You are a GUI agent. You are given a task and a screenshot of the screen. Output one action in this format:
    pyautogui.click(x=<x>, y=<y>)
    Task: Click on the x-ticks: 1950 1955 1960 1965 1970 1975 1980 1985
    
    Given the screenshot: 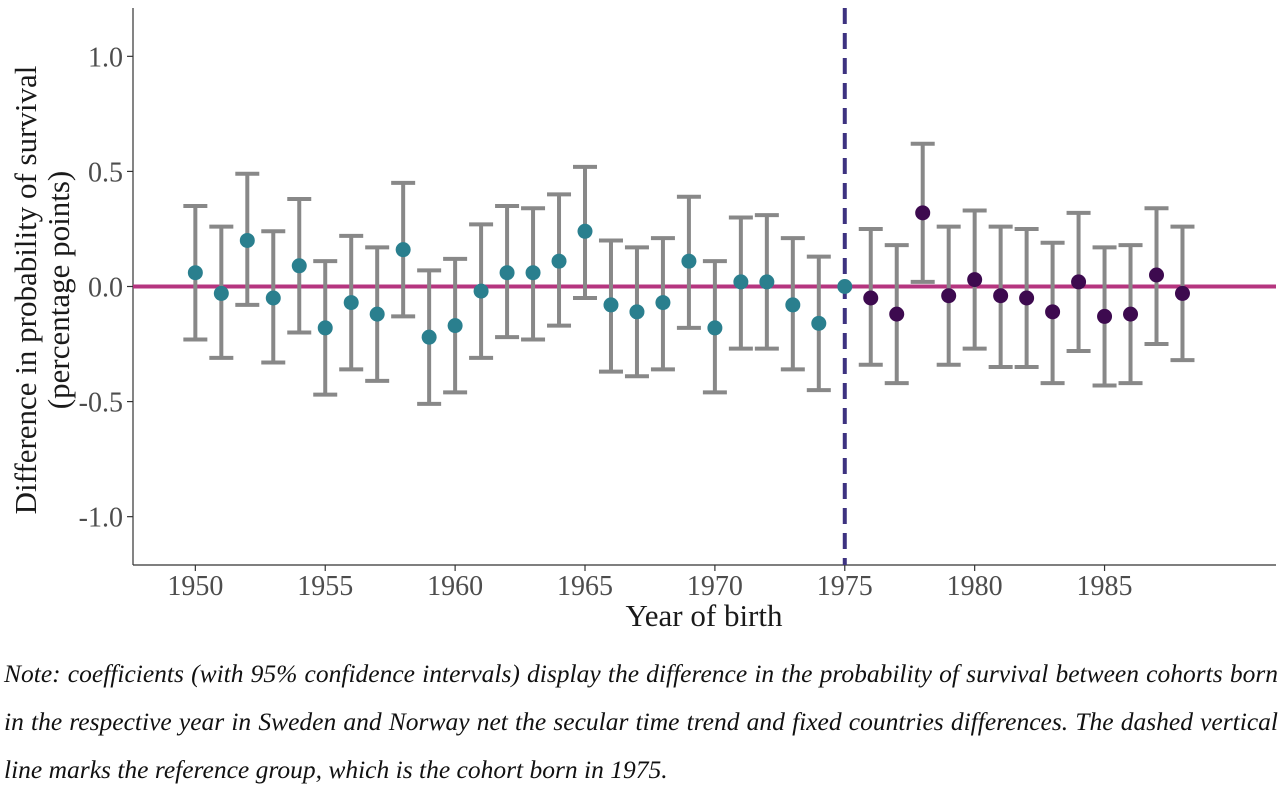 What is the action you would take?
    pyautogui.click(x=650, y=583)
    